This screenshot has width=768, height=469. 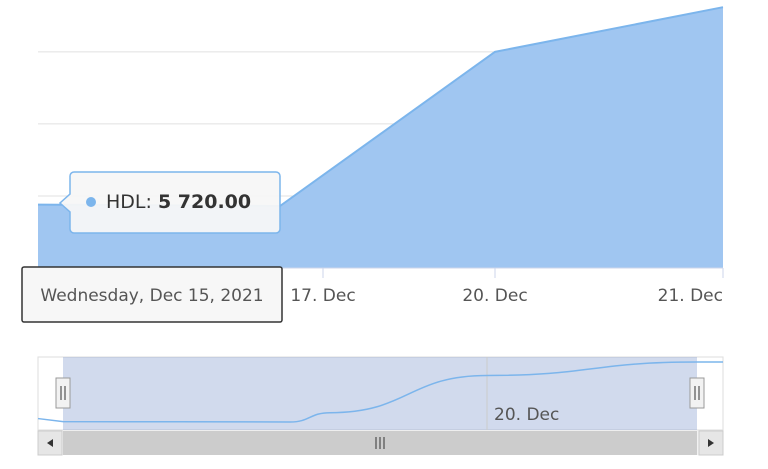 I want to click on tooltip: HDL: 5 720.00 Wednesday, Dec 15, 2021, so click(x=152, y=247).